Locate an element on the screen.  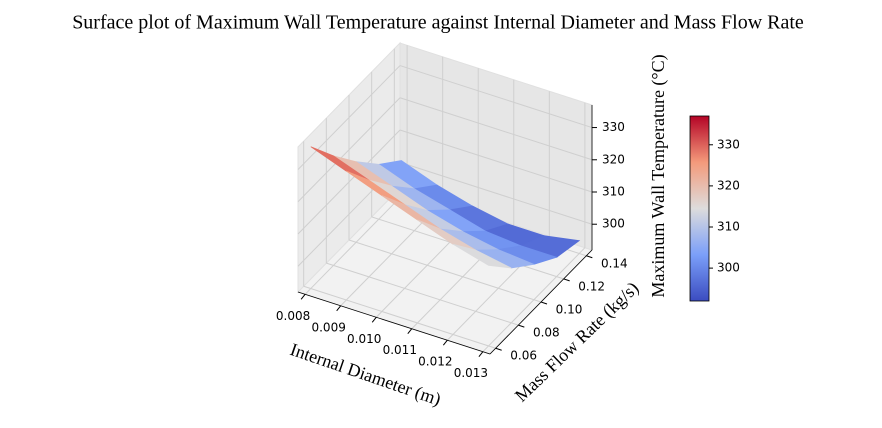
z-tick-label: 300 is located at coordinates (613, 224).